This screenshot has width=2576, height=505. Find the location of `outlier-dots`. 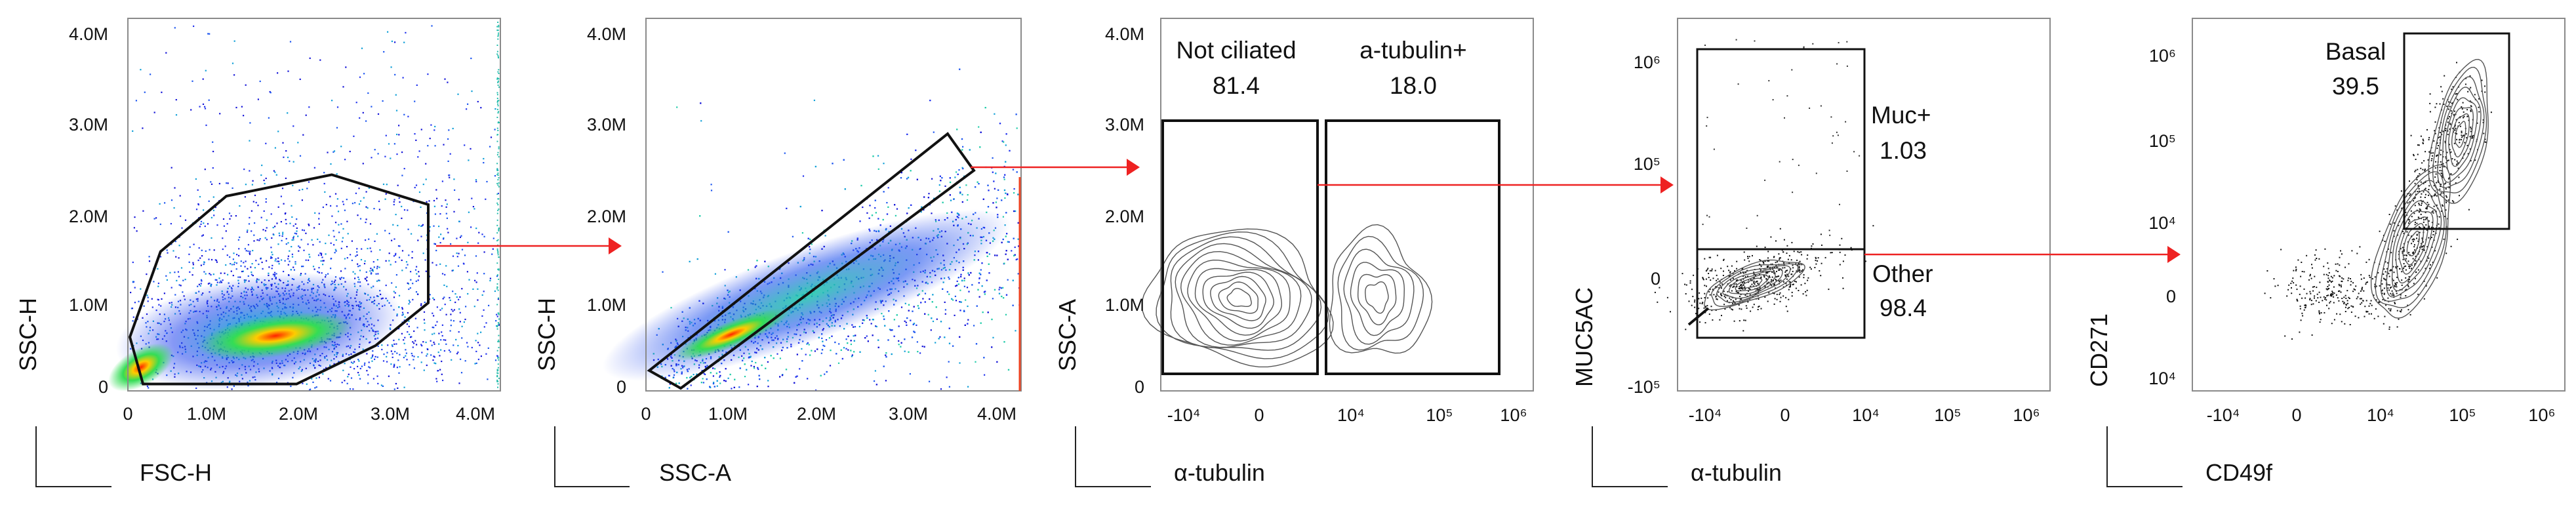

outlier-dots is located at coordinates (1764, 186).